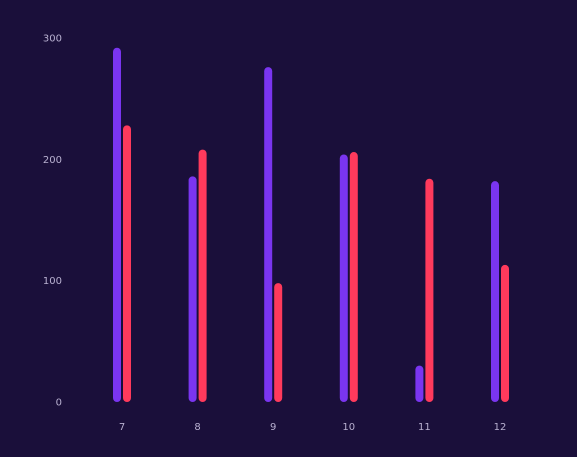 This screenshot has height=457, width=577. What do you see at coordinates (313, 427) in the screenshot?
I see `x-axis: 7 8 9 10 11 12` at bounding box center [313, 427].